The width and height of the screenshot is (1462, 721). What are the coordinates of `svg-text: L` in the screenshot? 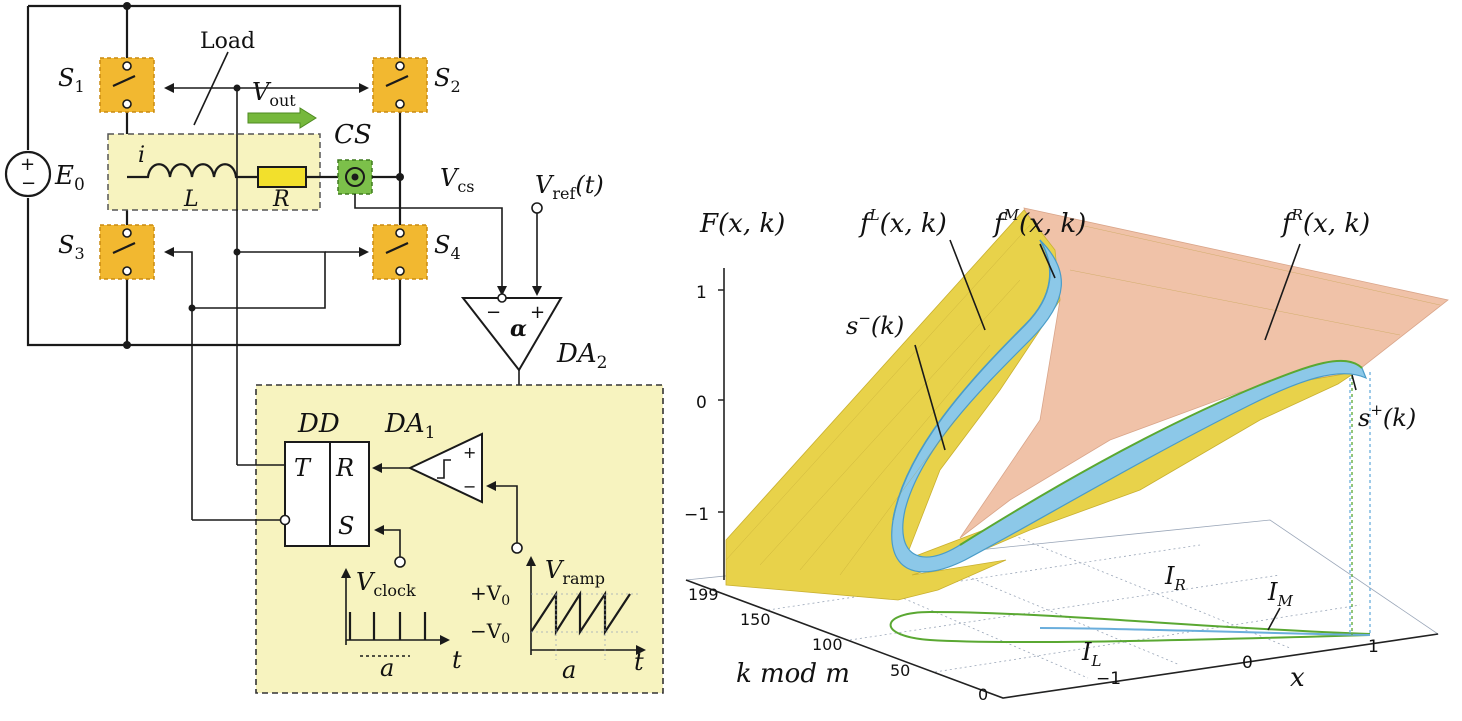 It's located at (191, 199).